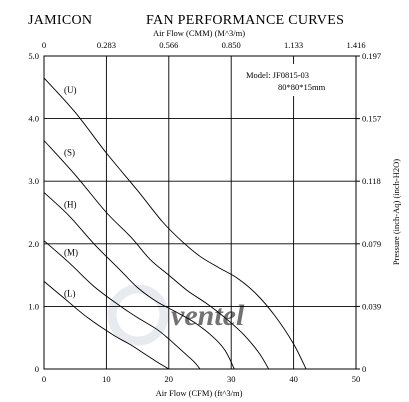  What do you see at coordinates (231, 45) in the screenshot?
I see `x2-tick-label: 0.850` at bounding box center [231, 45].